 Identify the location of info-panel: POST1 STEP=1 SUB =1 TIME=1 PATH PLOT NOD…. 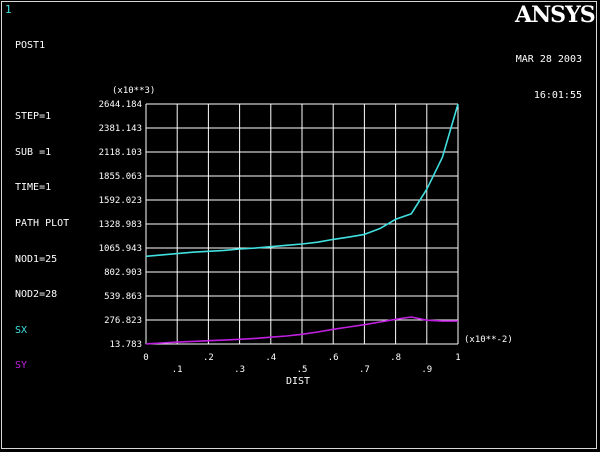
(42, 200).